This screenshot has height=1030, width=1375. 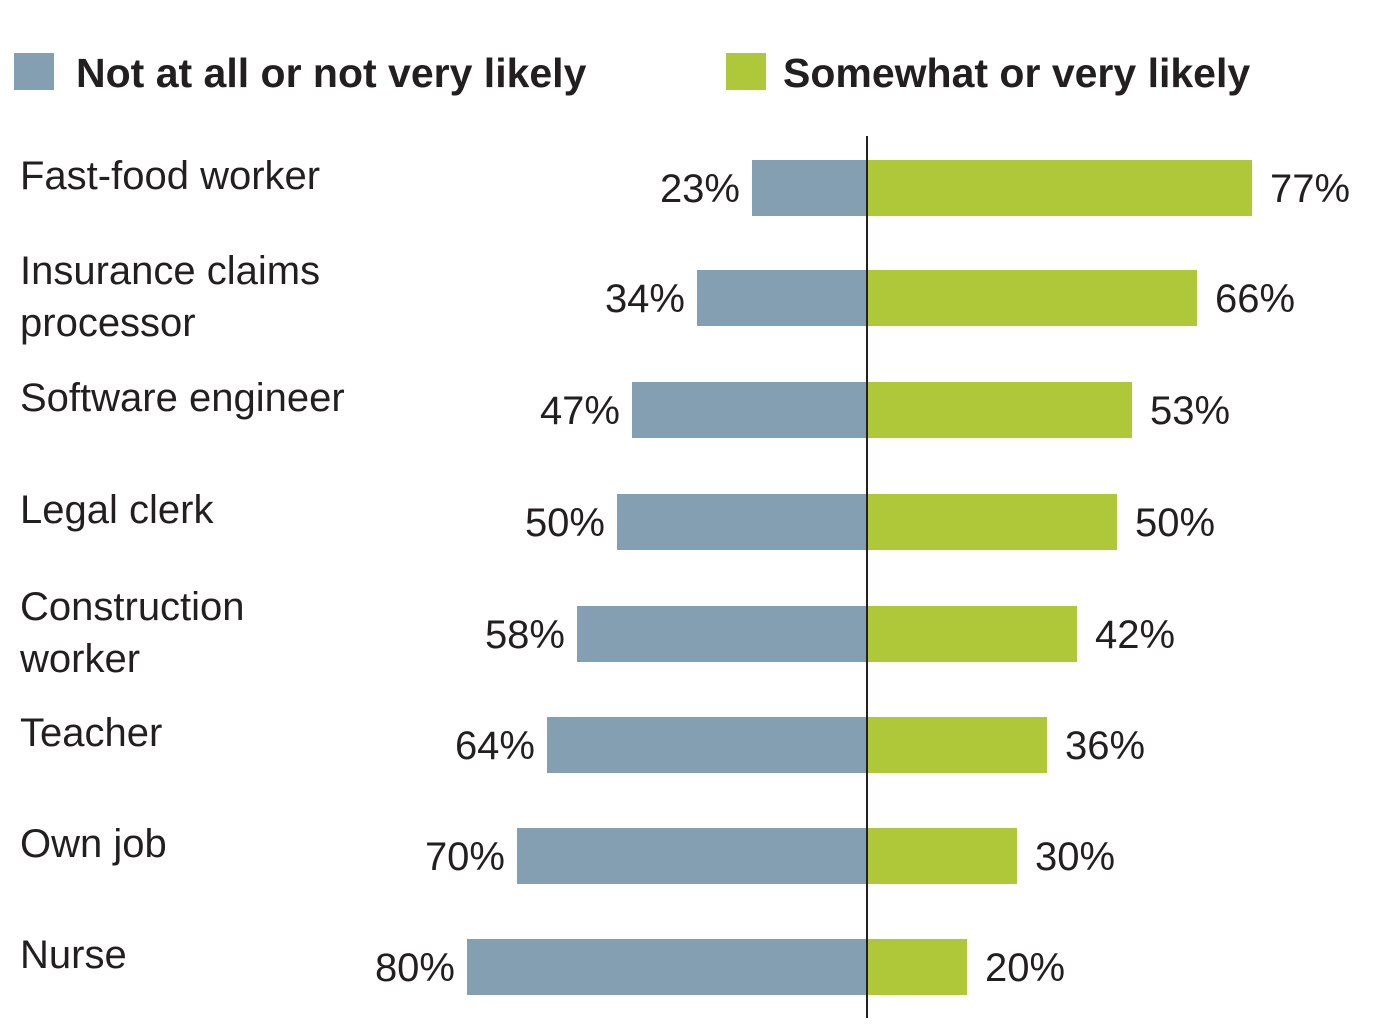 What do you see at coordinates (34, 71) in the screenshot?
I see `legend-swatch-not-likely` at bounding box center [34, 71].